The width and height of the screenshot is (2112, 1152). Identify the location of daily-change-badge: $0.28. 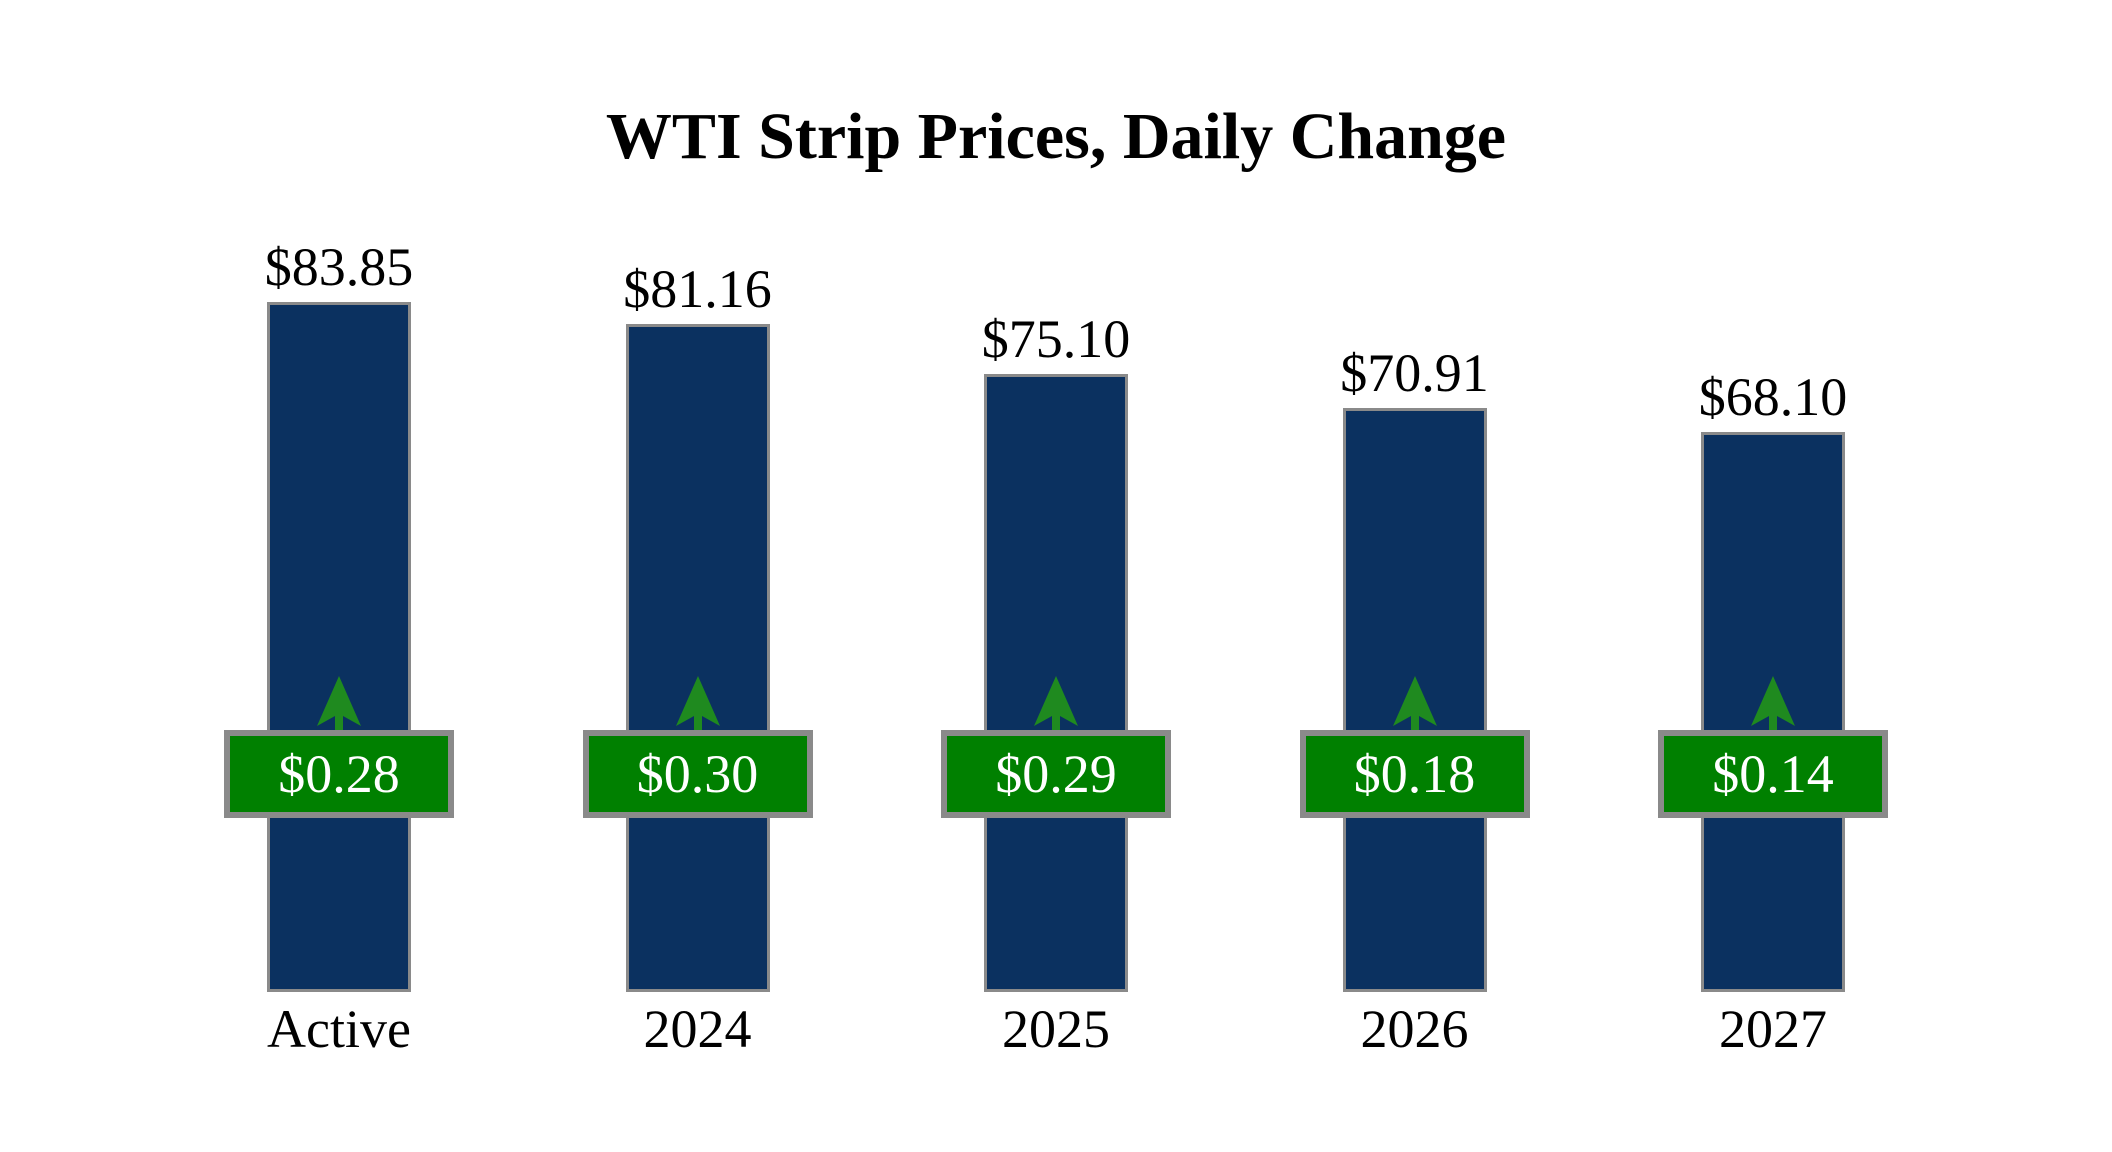
(339, 774).